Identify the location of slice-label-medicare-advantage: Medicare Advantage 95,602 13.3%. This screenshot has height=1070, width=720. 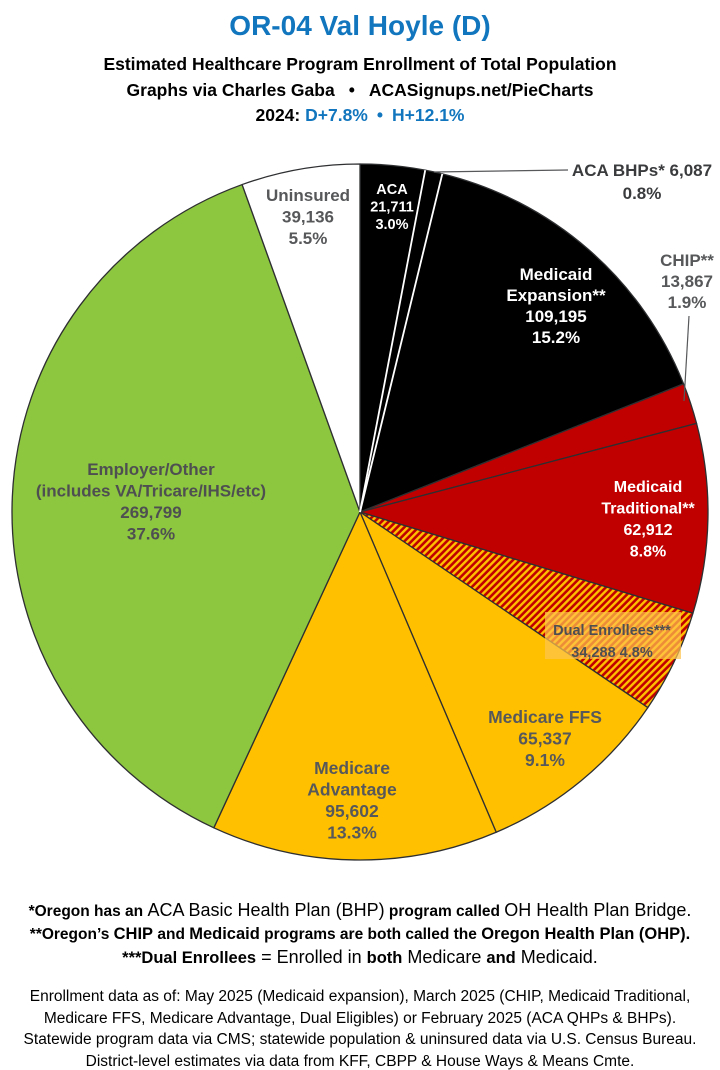
(352, 800).